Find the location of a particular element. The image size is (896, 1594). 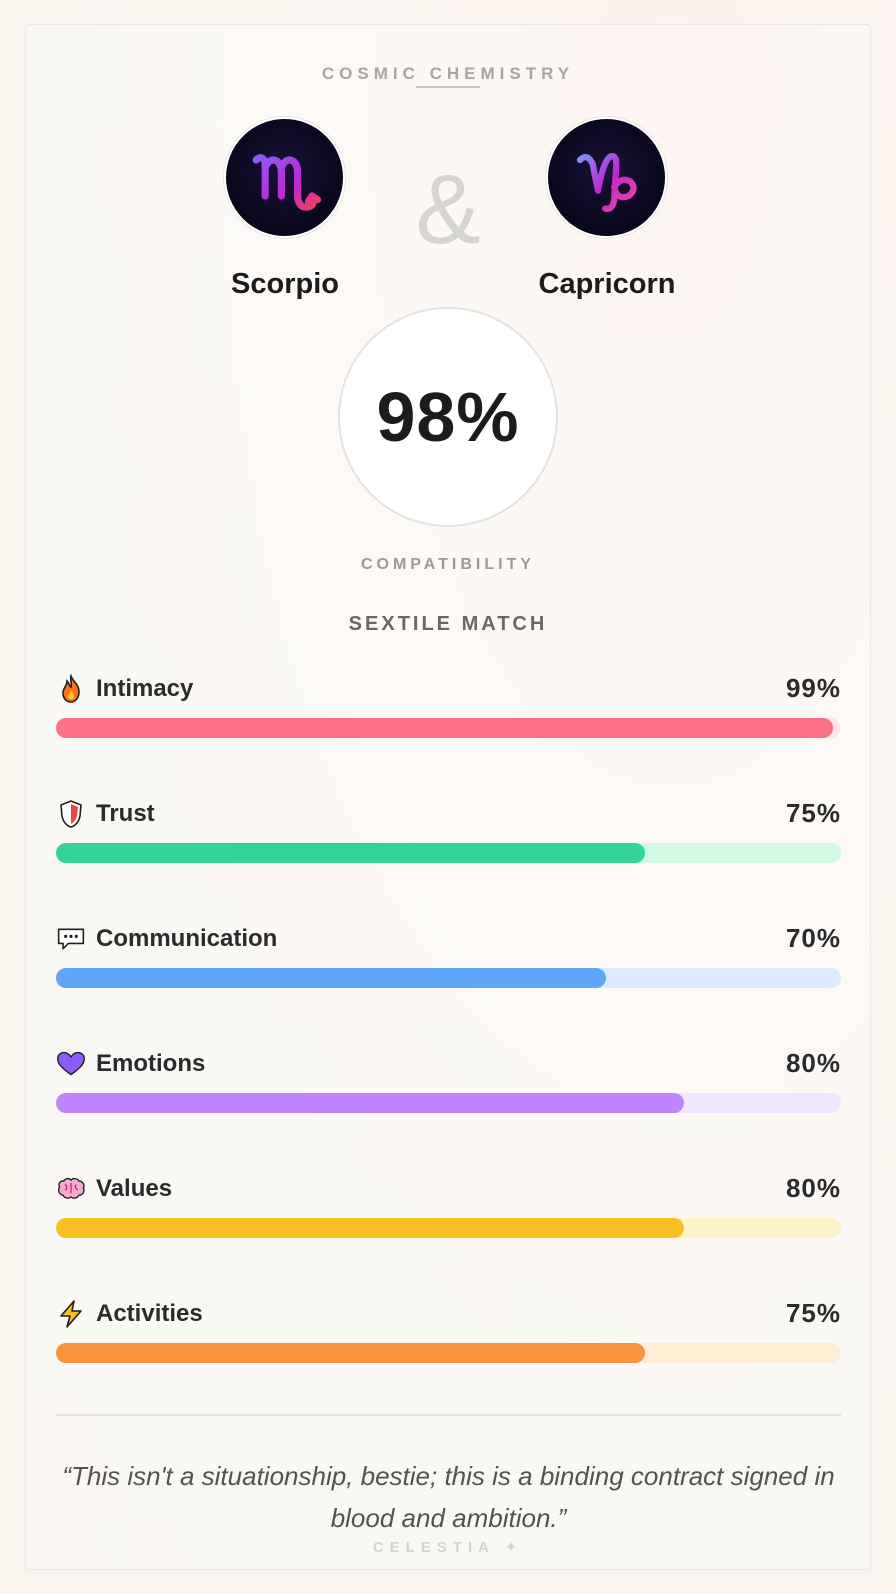

brain-icon is located at coordinates (71, 1189).